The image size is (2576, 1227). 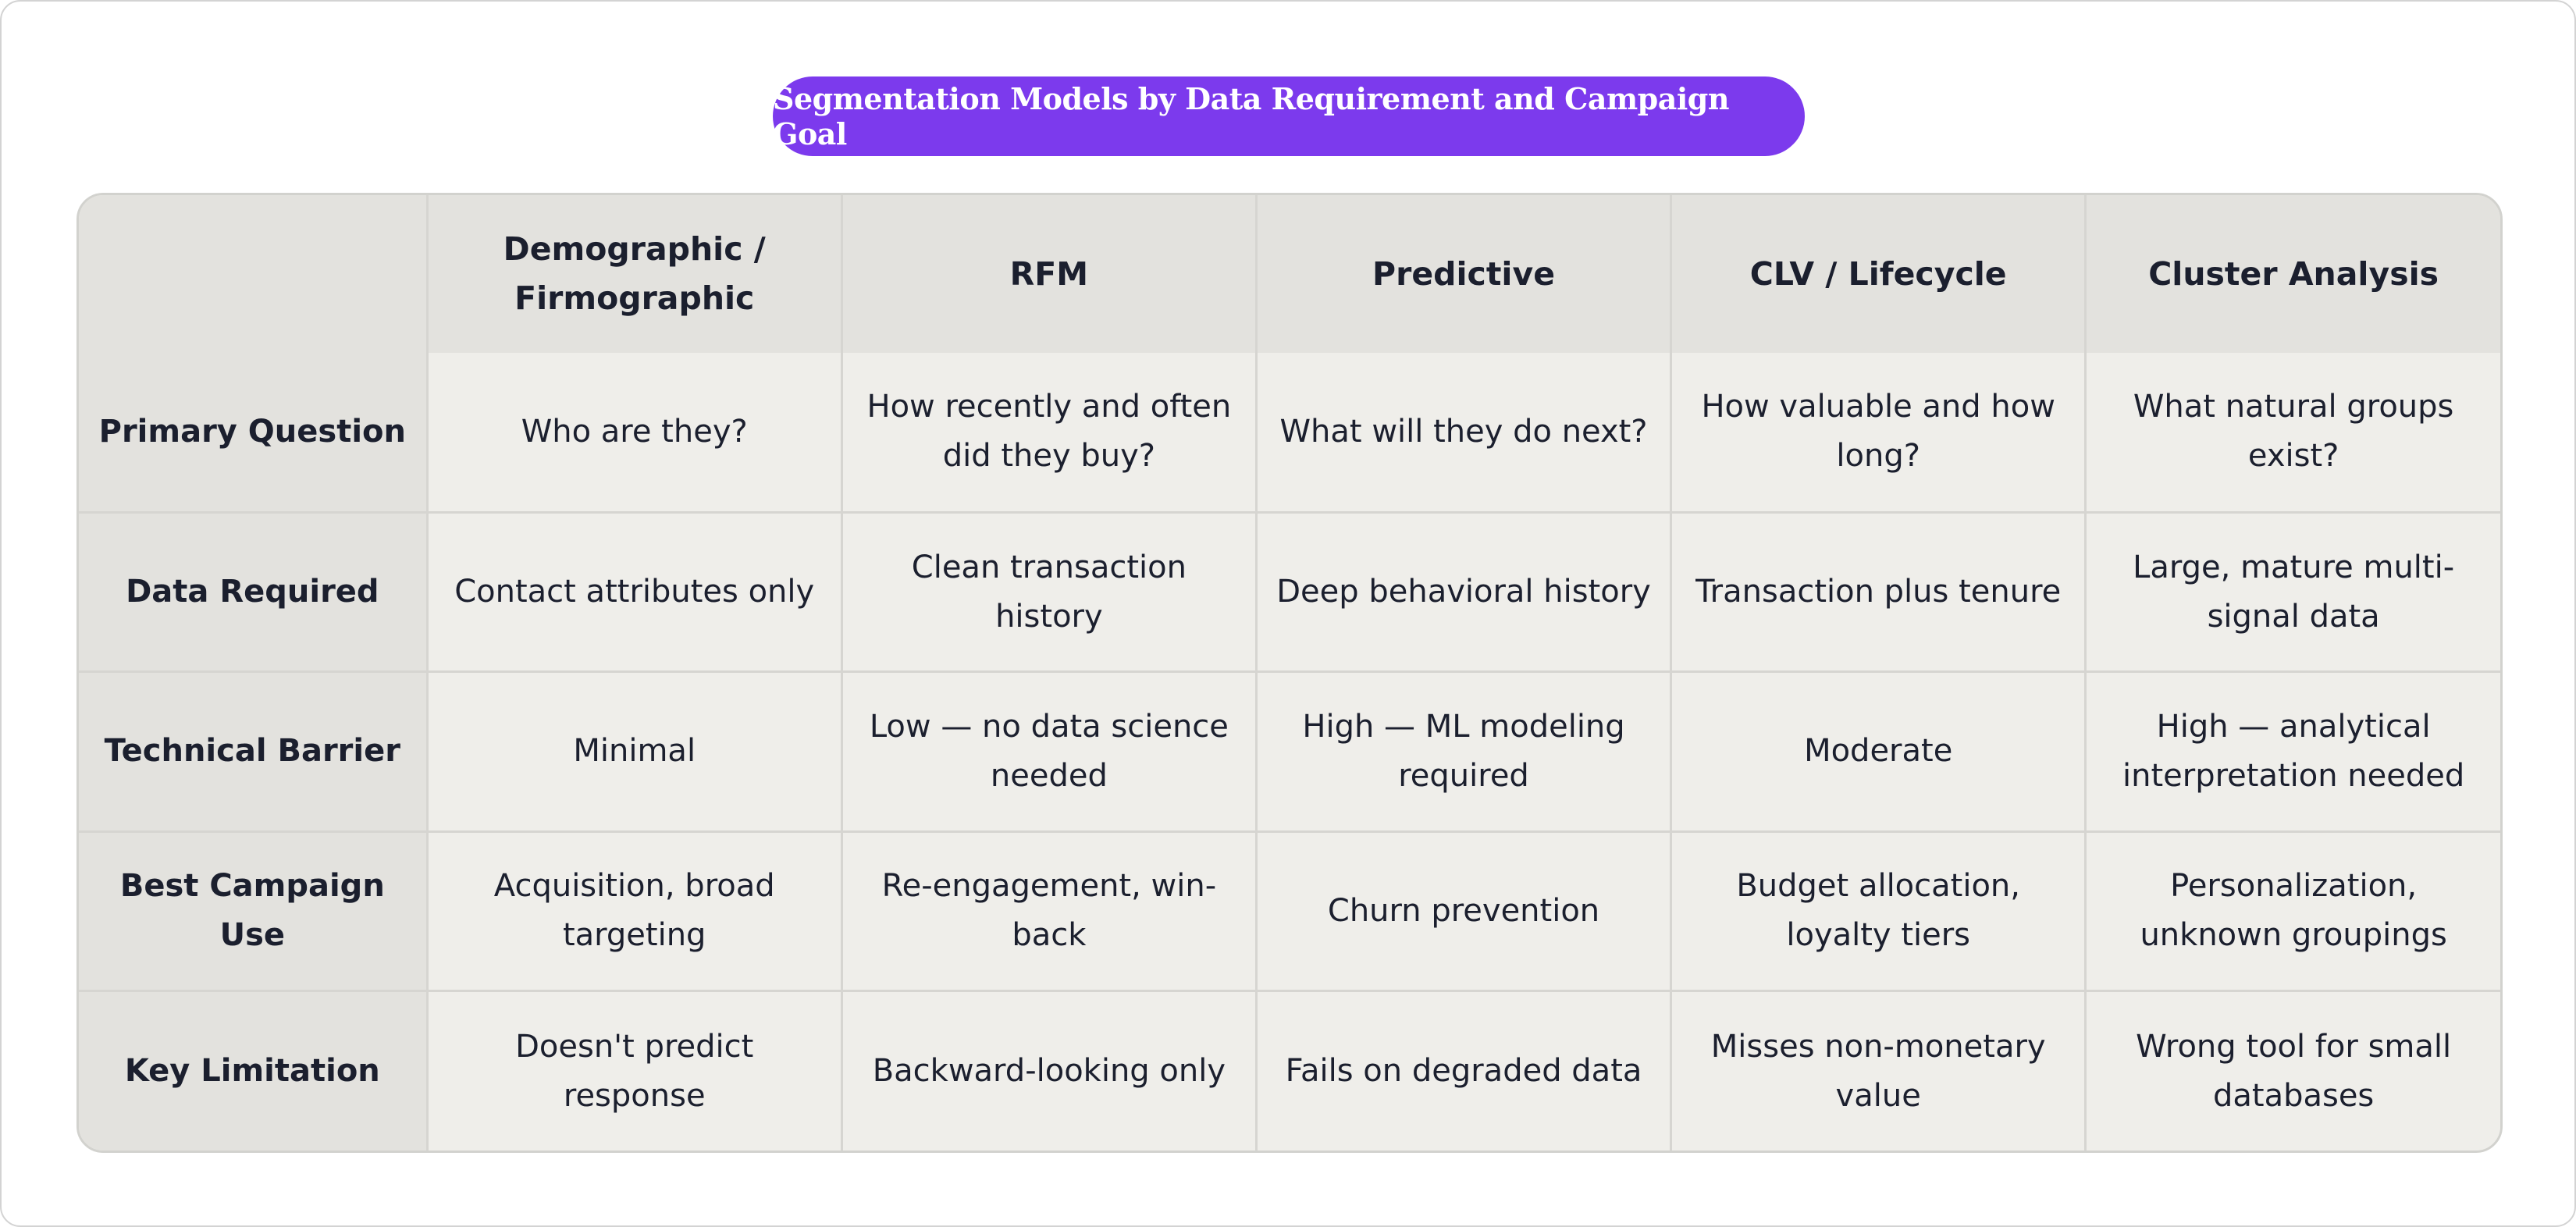 What do you see at coordinates (1878, 274) in the screenshot?
I see `column-header-clv: CLV / Lifecycle` at bounding box center [1878, 274].